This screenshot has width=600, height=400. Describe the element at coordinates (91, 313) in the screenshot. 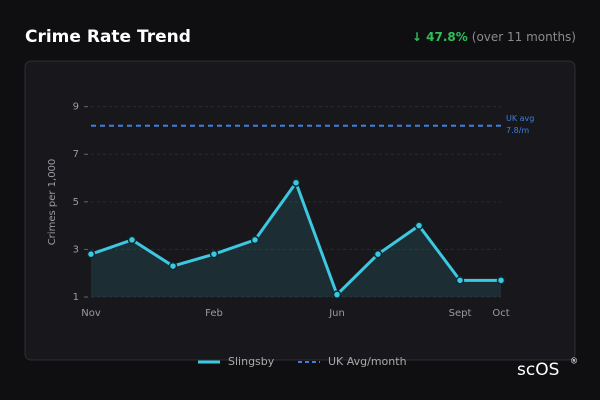

I see `x-tick-label: Nov` at that location.